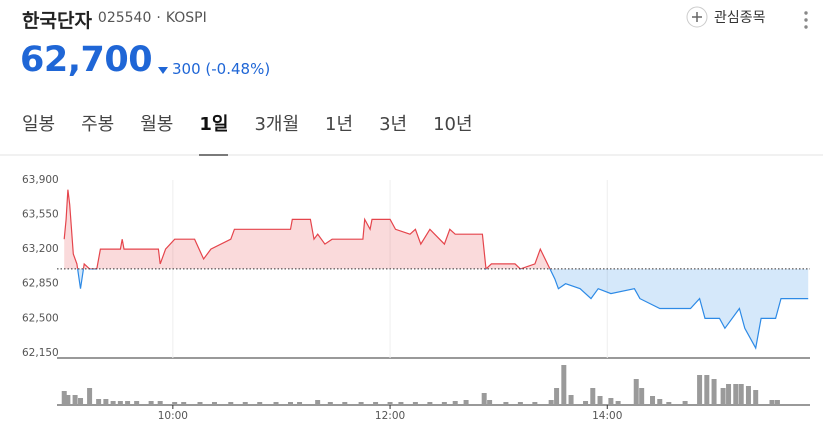 The image size is (823, 428). What do you see at coordinates (607, 416) in the screenshot?
I see `x-tick-label: 14:00` at bounding box center [607, 416].